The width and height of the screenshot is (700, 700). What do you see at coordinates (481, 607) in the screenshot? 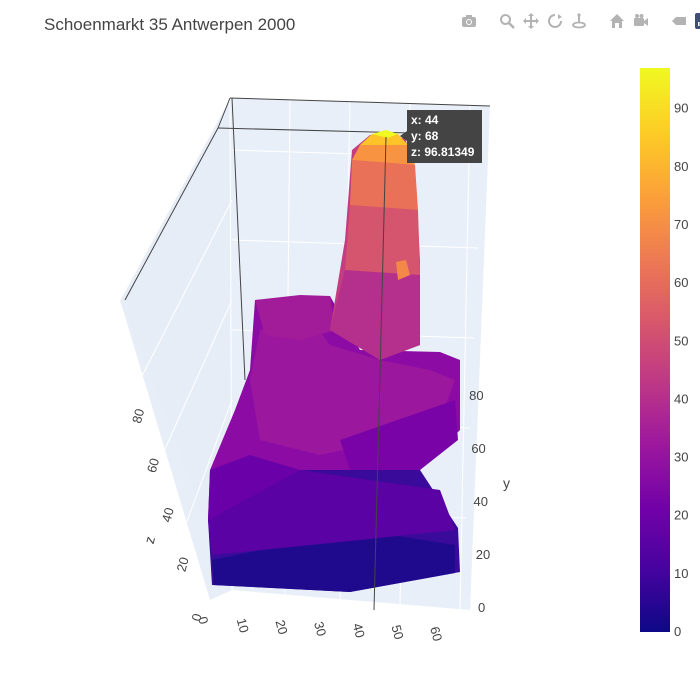
I see `y-axis-tick-label: 0` at bounding box center [481, 607].